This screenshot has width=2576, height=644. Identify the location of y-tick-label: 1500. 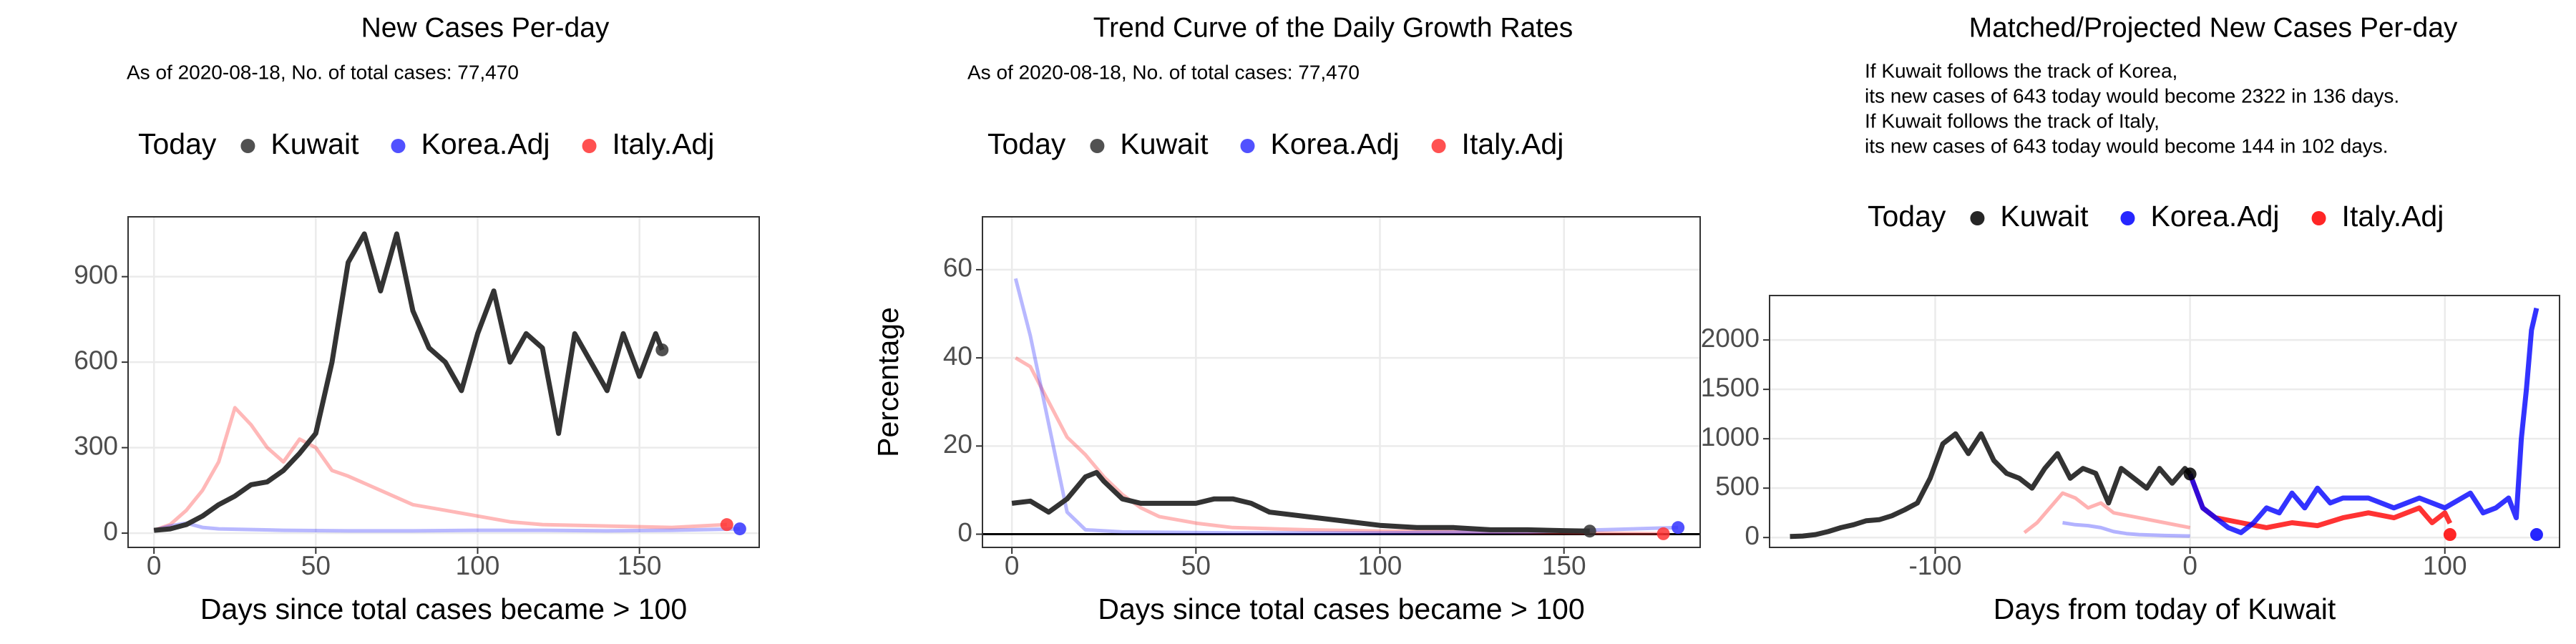
(1730, 387).